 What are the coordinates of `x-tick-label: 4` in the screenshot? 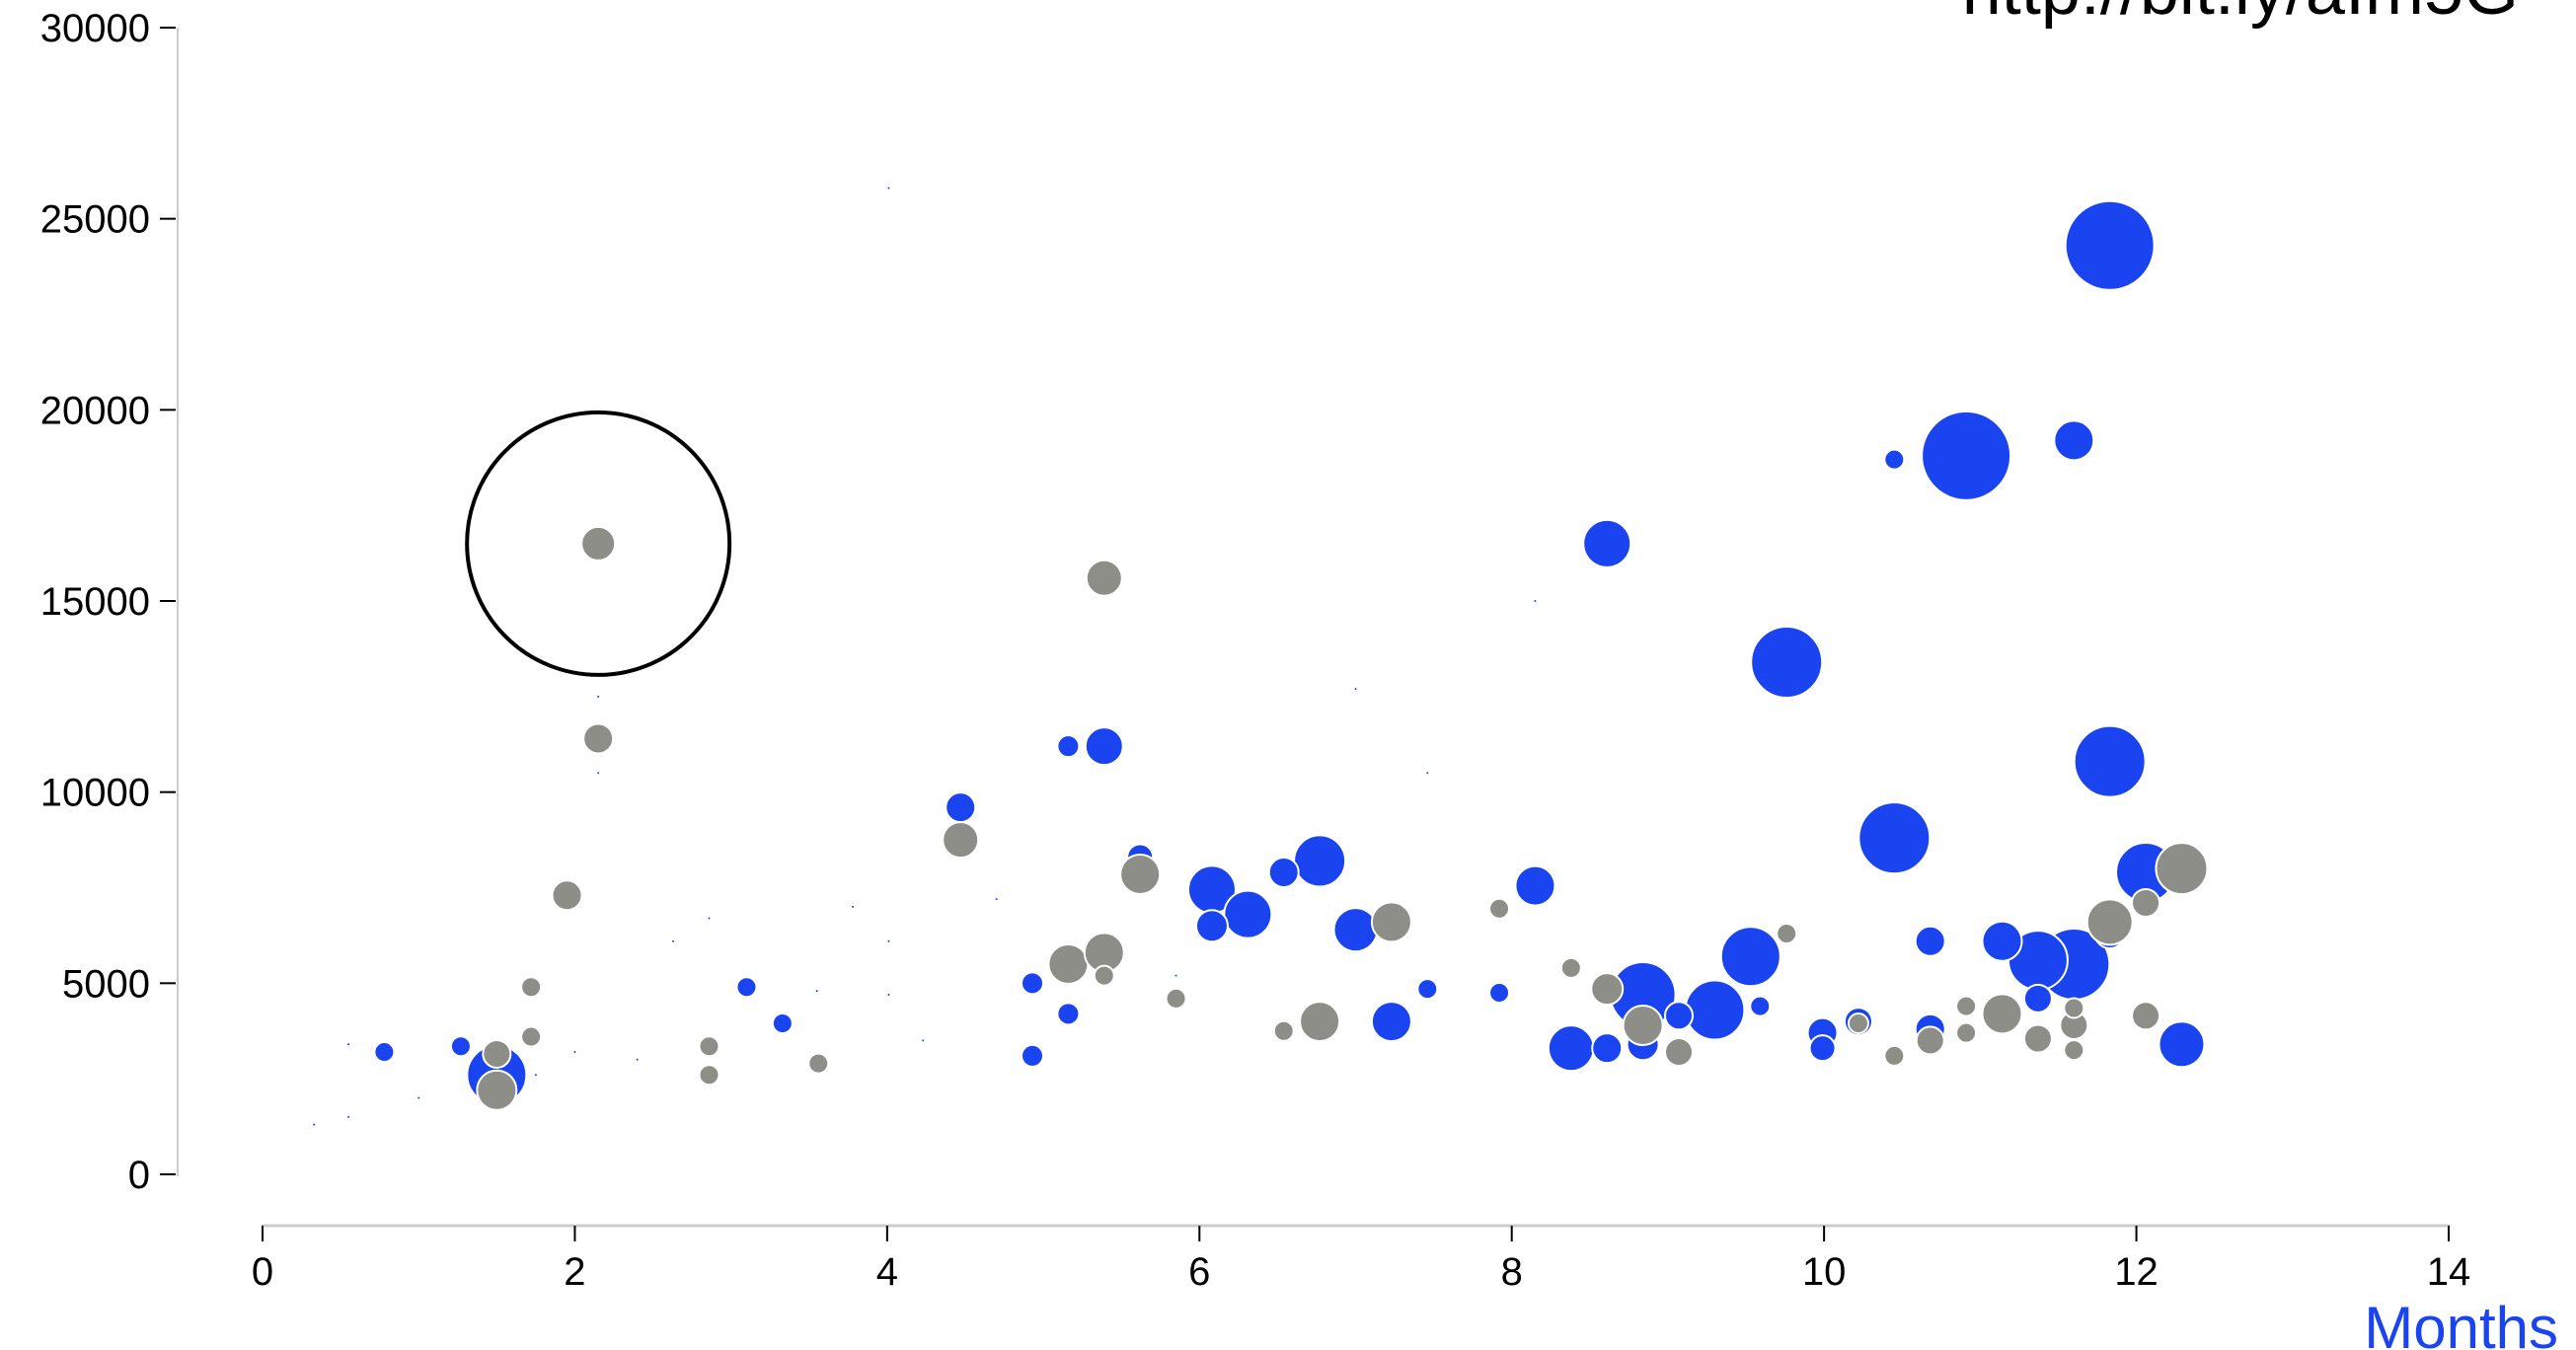 It's located at (887, 1272).